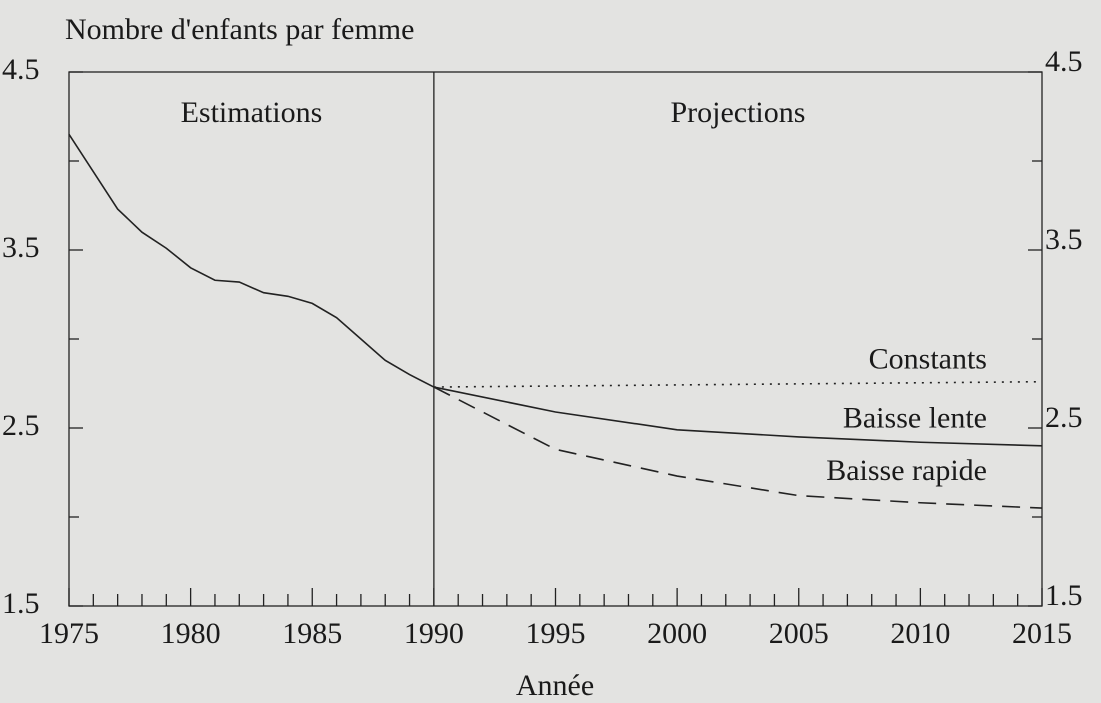 The image size is (1101, 703). Describe the element at coordinates (799, 633) in the screenshot. I see `x-tick-label: 2005` at that location.